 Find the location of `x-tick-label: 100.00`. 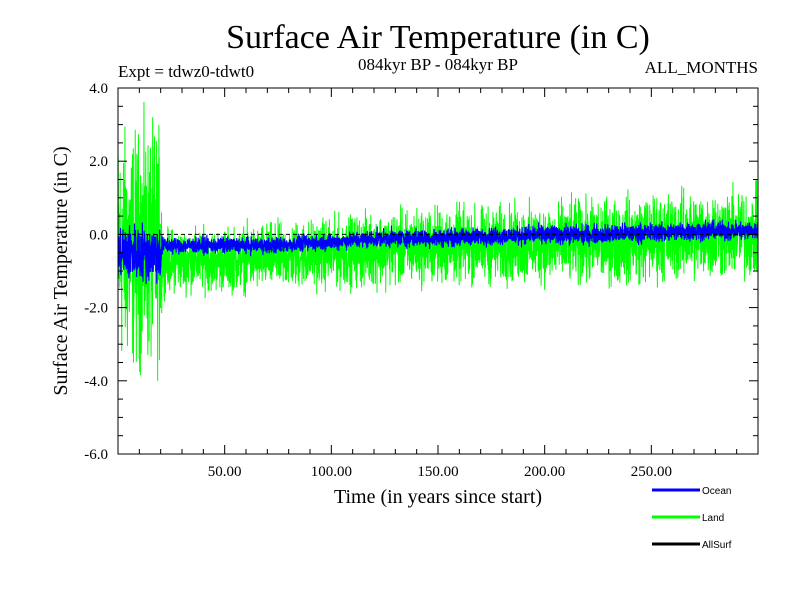

x-tick-label: 100.00 is located at coordinates (331, 472).